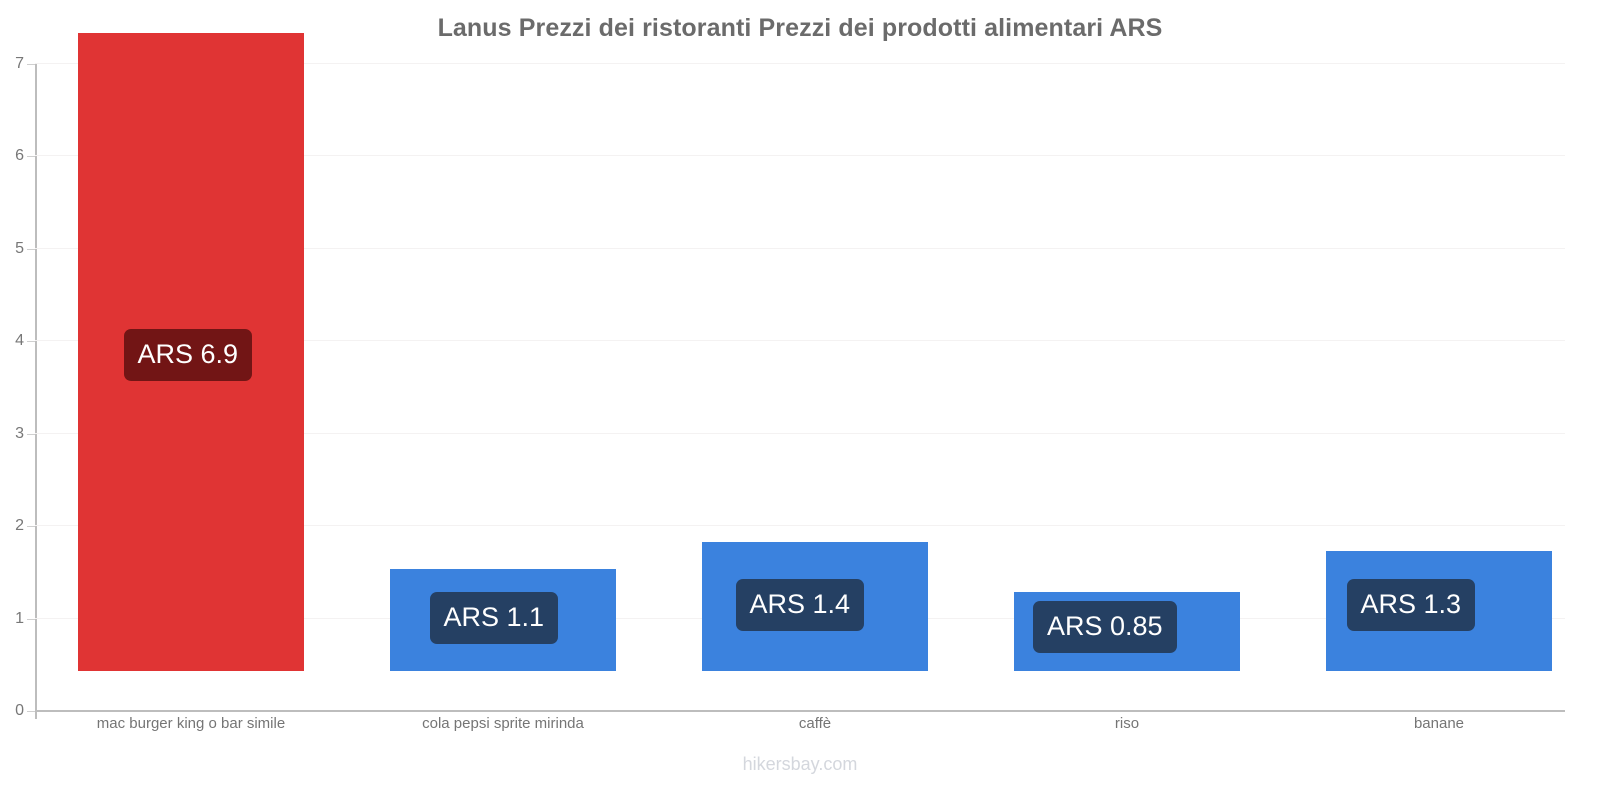  What do you see at coordinates (19, 433) in the screenshot?
I see `y-tick-label: 3` at bounding box center [19, 433].